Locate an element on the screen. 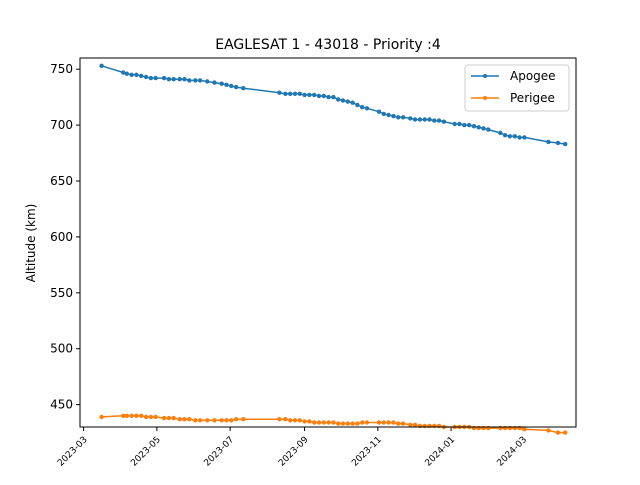 The height and width of the screenshot is (485, 640). y-tick-label: 650 is located at coordinates (61, 181).